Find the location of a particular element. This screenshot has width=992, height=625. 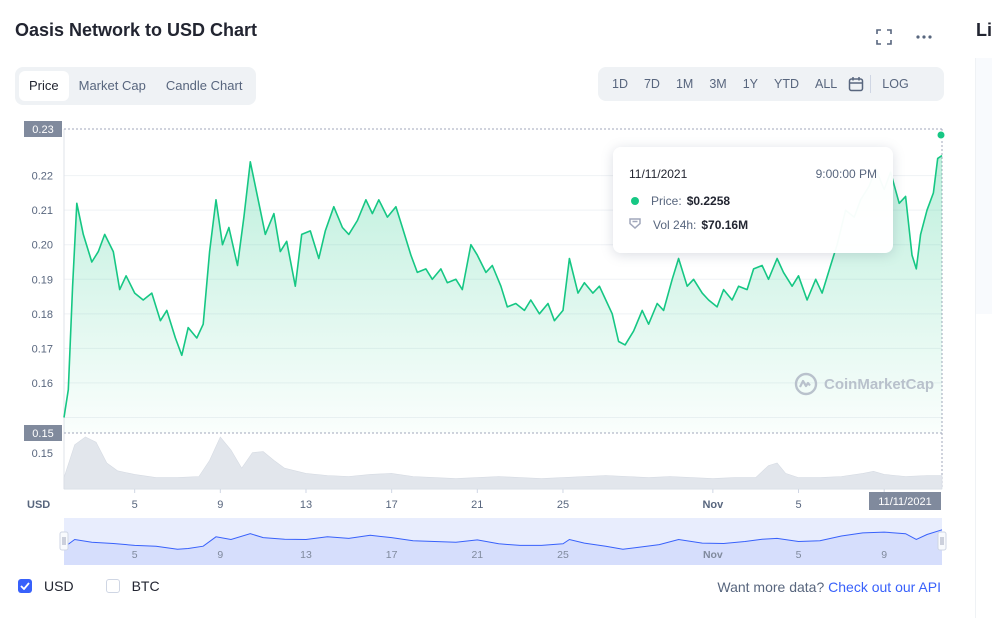

range-all-button: ALL is located at coordinates (826, 84).